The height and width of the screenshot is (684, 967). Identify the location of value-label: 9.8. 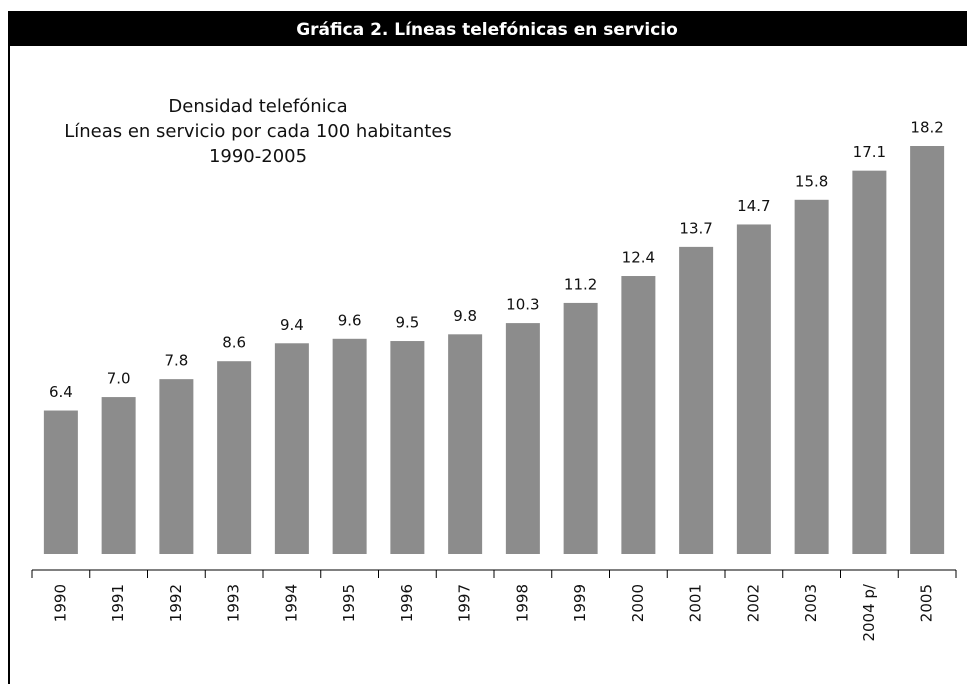
(465, 316).